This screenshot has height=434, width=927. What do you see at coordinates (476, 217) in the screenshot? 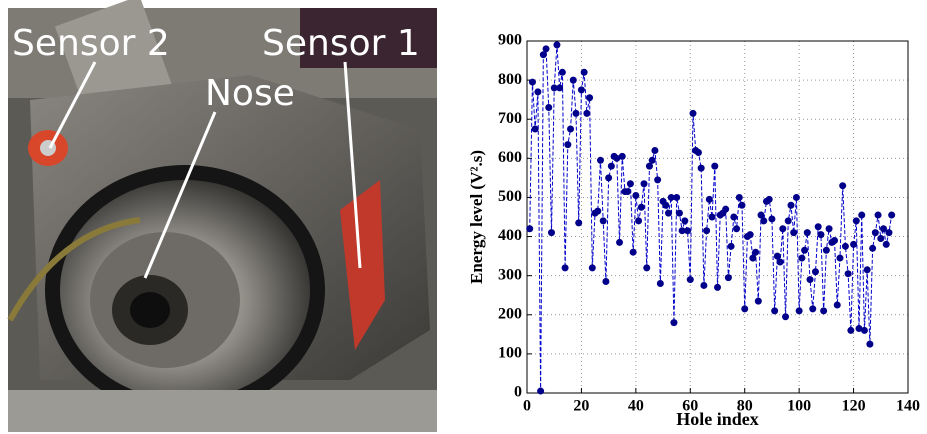
I see `y-axis-label: Energy level (V².s)` at bounding box center [476, 217].